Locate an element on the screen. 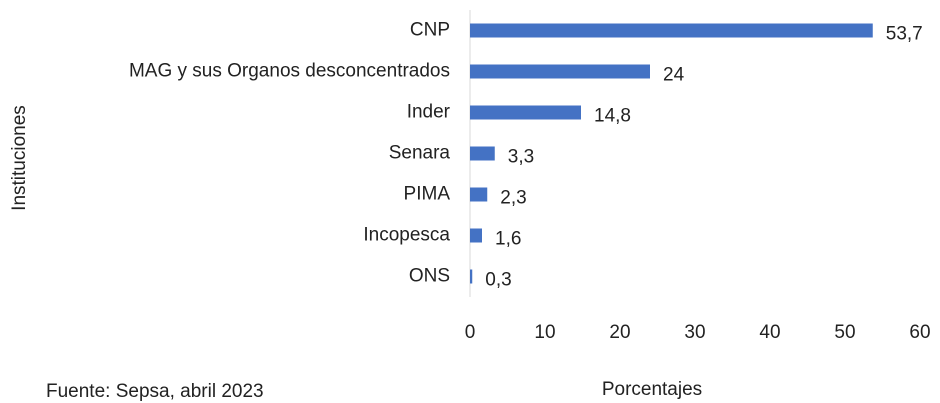 The width and height of the screenshot is (940, 403). data-label: 0,3 is located at coordinates (498, 280).